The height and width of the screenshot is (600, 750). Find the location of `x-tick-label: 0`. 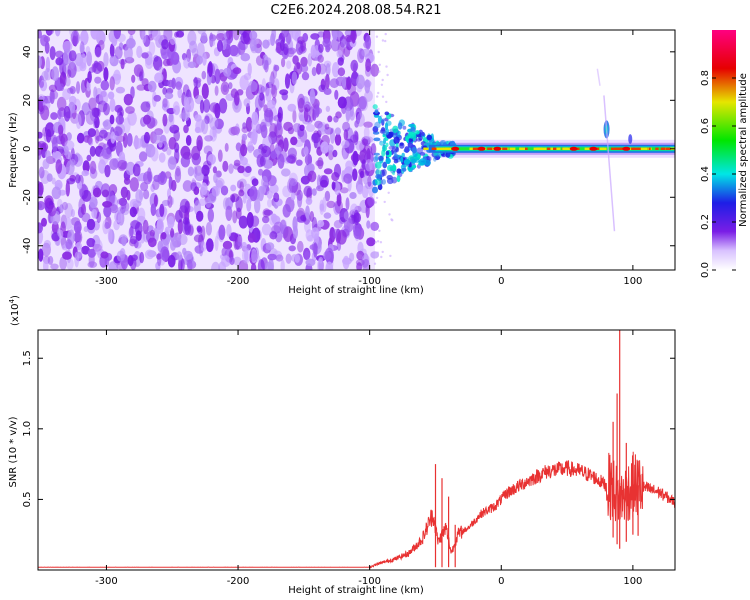

x-tick-label: 0 is located at coordinates (501, 581).